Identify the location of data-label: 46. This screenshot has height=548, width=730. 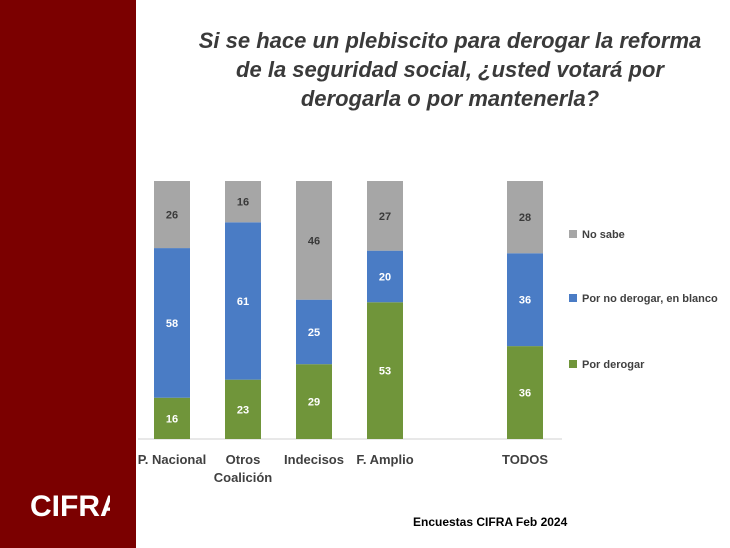
(314, 241).